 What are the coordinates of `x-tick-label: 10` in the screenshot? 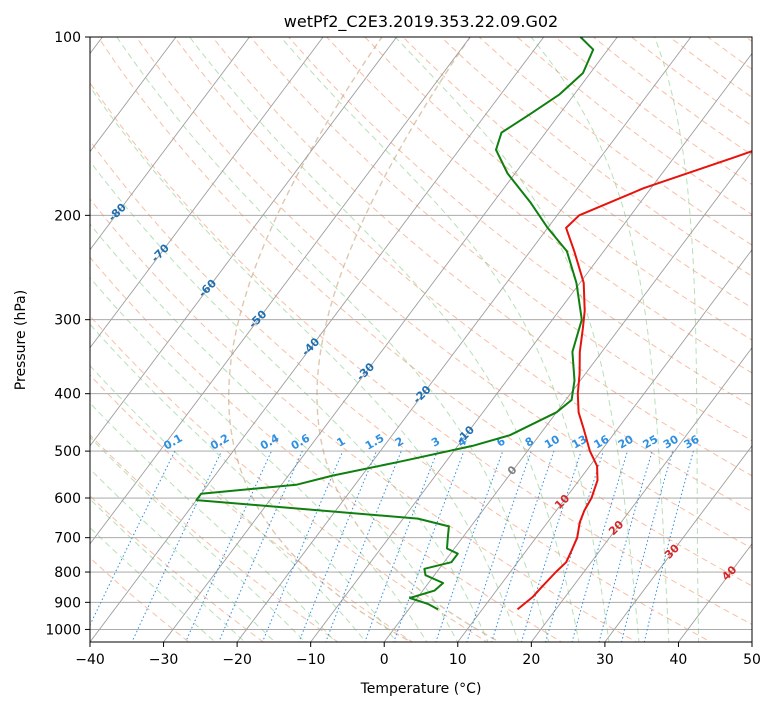 It's located at (458, 660).